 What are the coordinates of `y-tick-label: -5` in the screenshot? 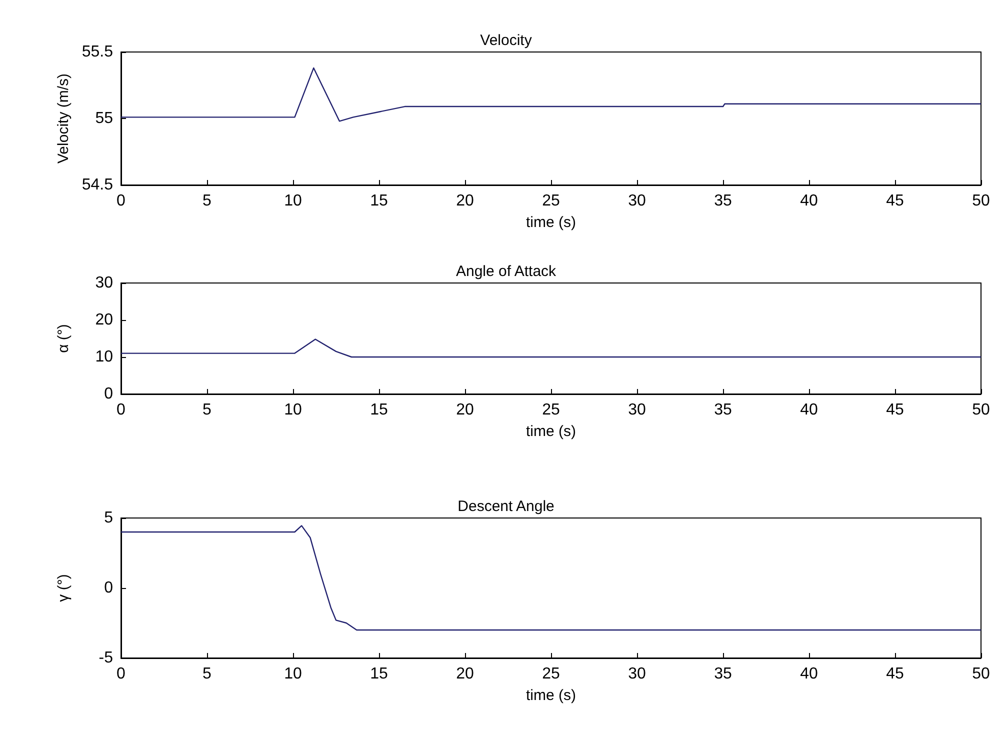 It's located at (106, 658).